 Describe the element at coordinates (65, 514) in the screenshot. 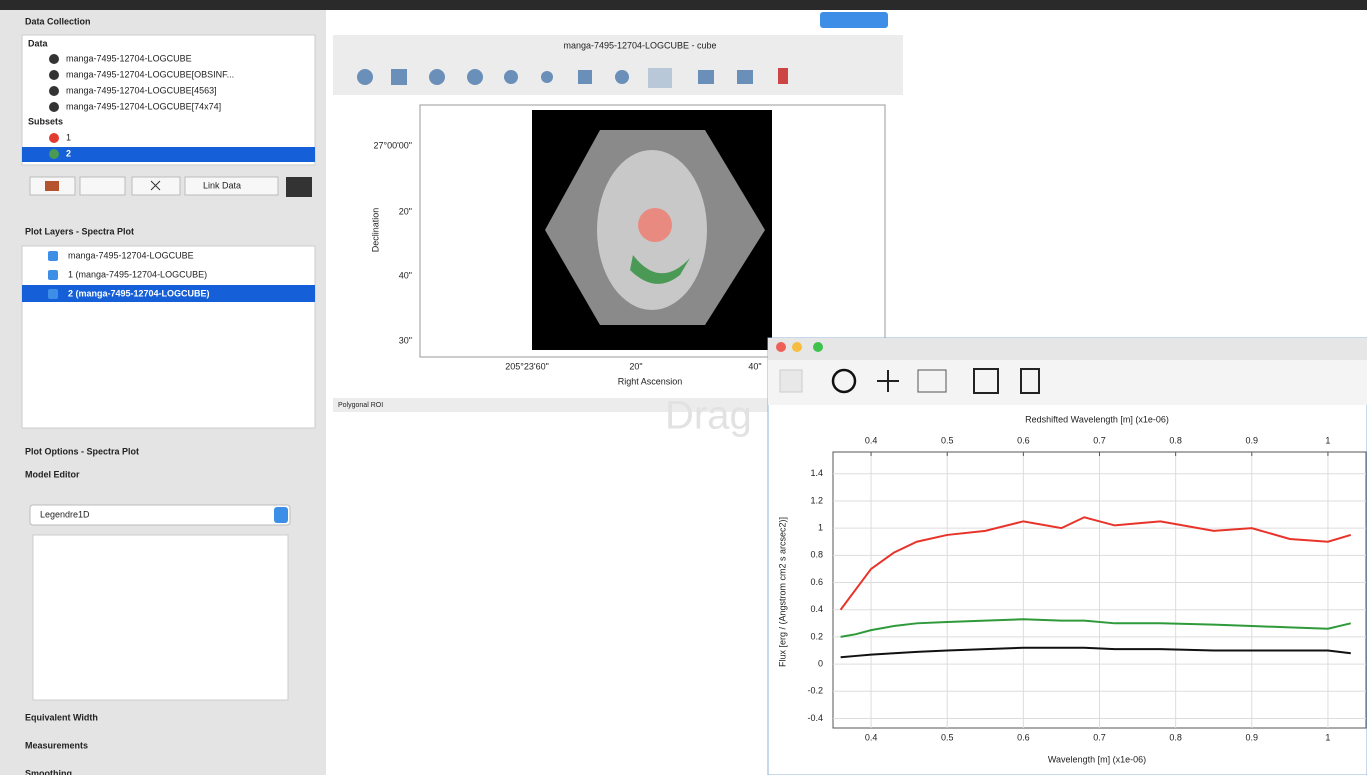

I see `combo-value: Legendre1D` at that location.